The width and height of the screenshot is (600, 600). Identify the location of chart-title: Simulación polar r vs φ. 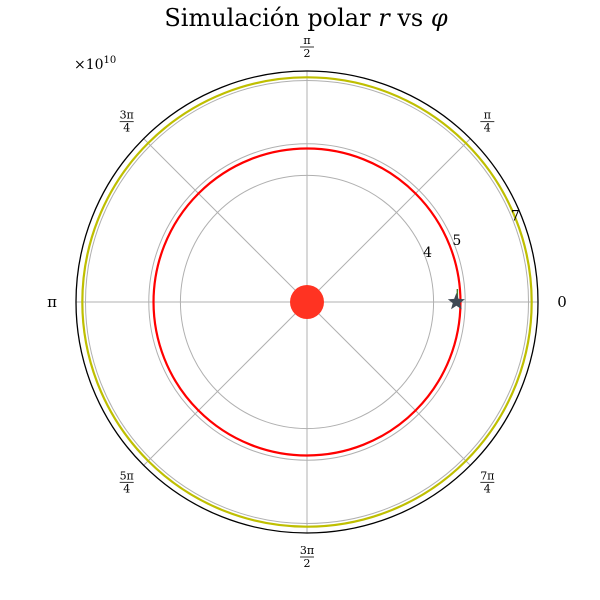
(306, 18).